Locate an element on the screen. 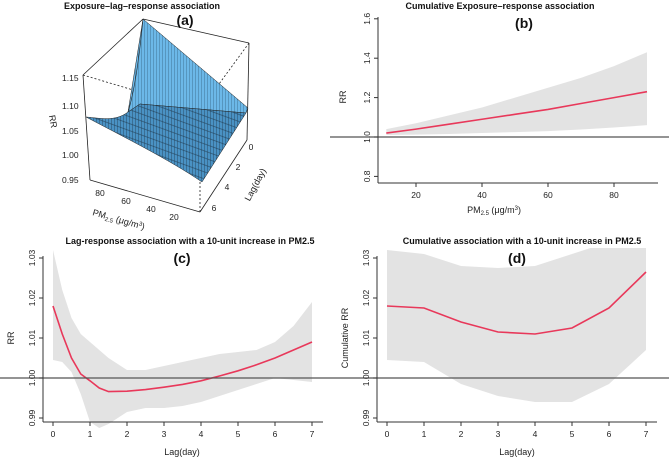 Image resolution: width=669 pixels, height=472 pixels. pm-tick-label: 80 is located at coordinates (100, 193).